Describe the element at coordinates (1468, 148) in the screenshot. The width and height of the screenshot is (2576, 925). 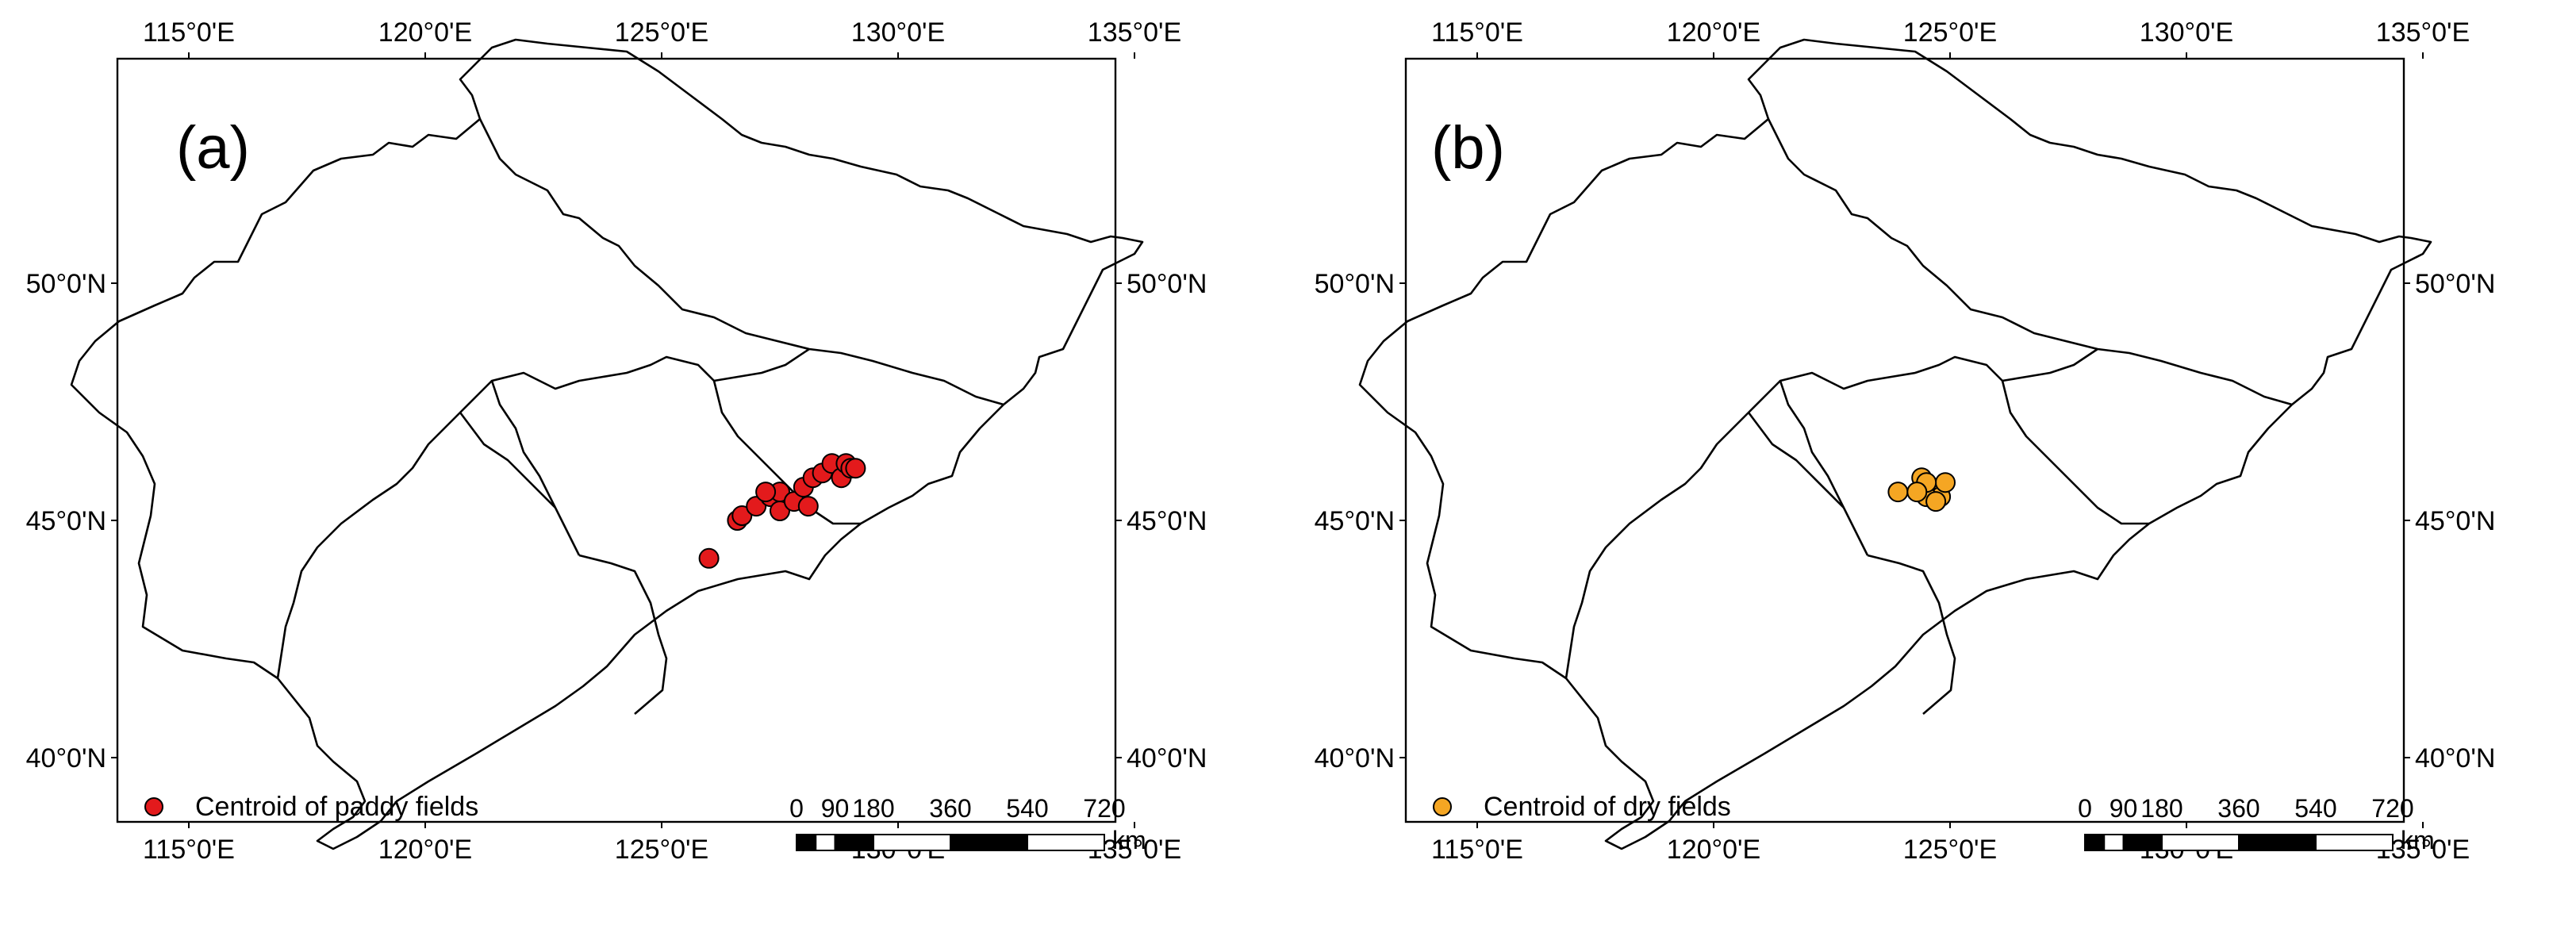
I see `panel-label: (b)` at that location.